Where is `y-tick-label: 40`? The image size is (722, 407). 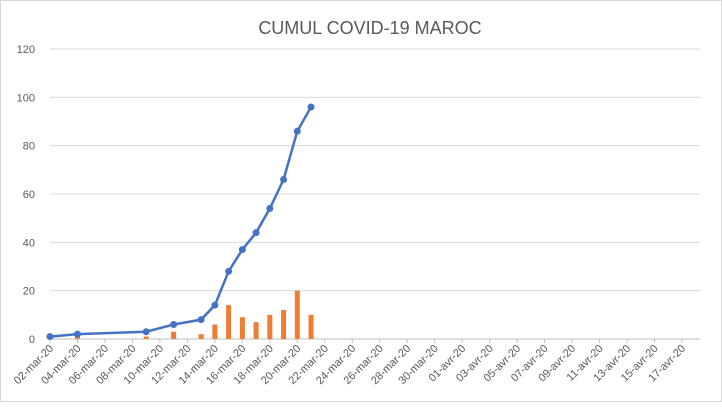
y-tick-label: 40 is located at coordinates (29, 243).